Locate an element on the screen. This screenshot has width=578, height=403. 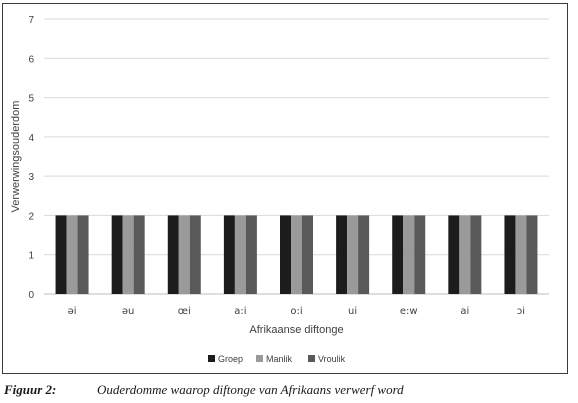
y-axis-title: Verwerwingsouderdom is located at coordinates (16, 157).